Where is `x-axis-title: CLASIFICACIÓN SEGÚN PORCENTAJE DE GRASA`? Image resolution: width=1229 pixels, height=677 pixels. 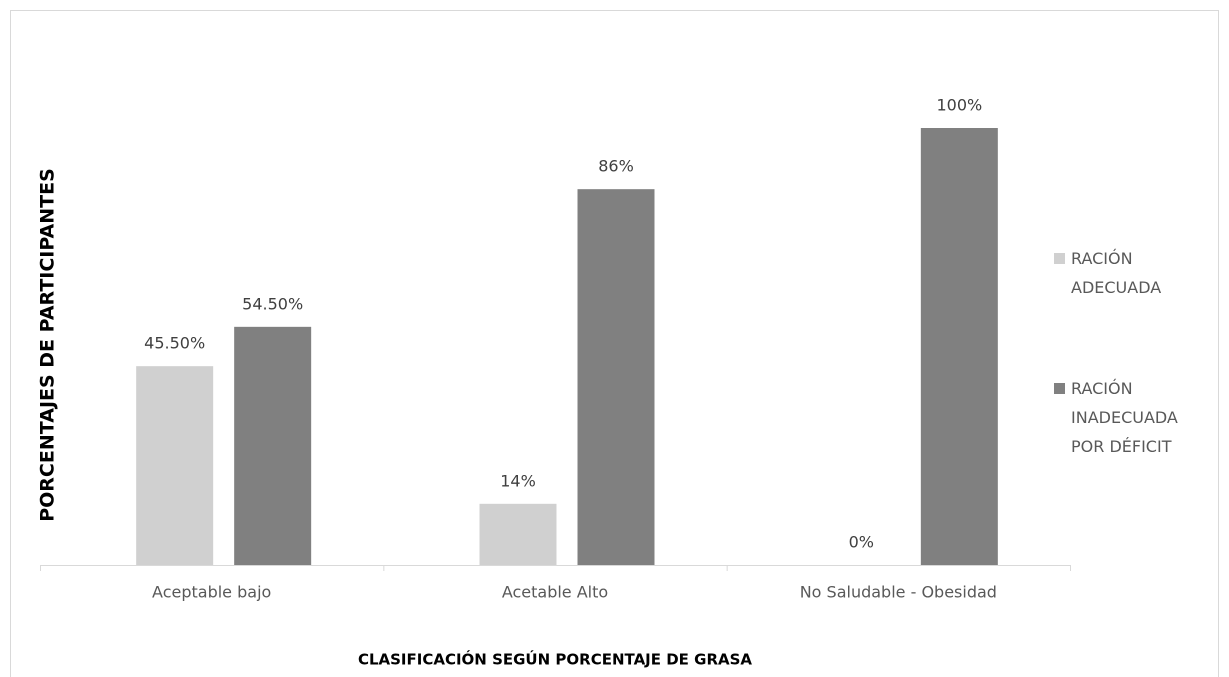 x-axis-title: CLASIFICACIÓN SEGÚN PORCENTAJE DE GRASA is located at coordinates (555, 659).